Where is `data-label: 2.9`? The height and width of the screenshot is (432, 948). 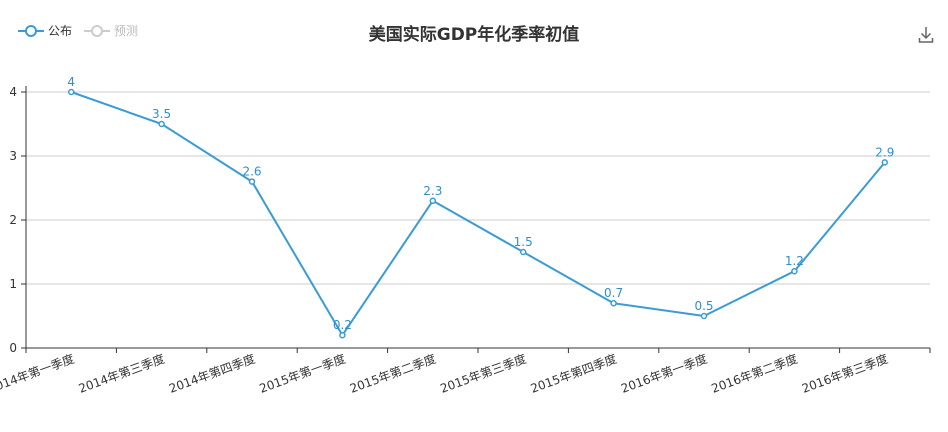
data-label: 2.9 is located at coordinates (884, 152).